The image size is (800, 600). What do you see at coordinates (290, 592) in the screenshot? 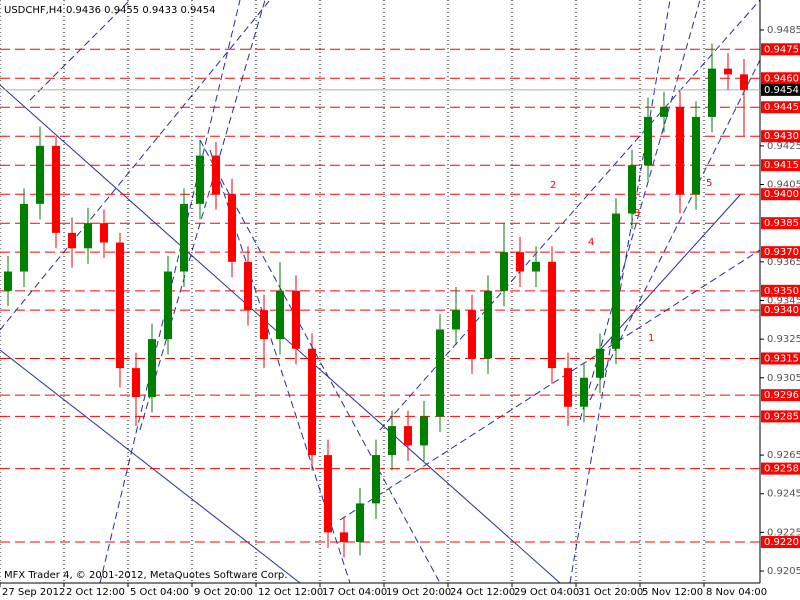
I see `x-tick-label: 12 Oct 12:00` at bounding box center [290, 592].